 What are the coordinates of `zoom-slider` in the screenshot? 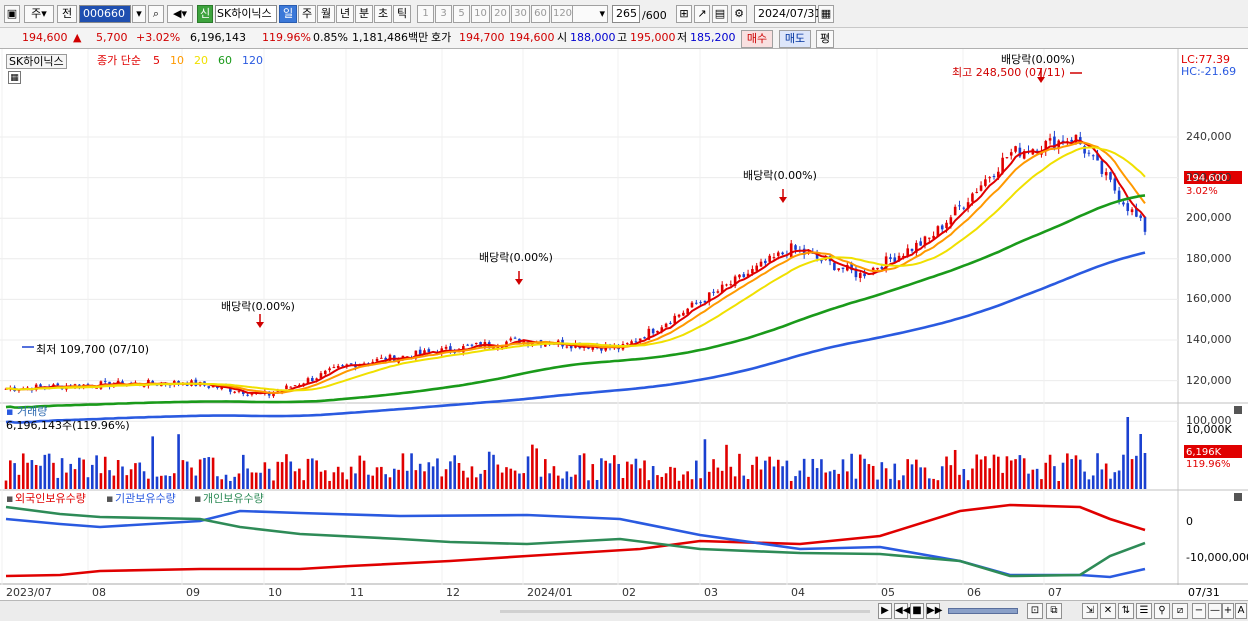 It's located at (983, 611).